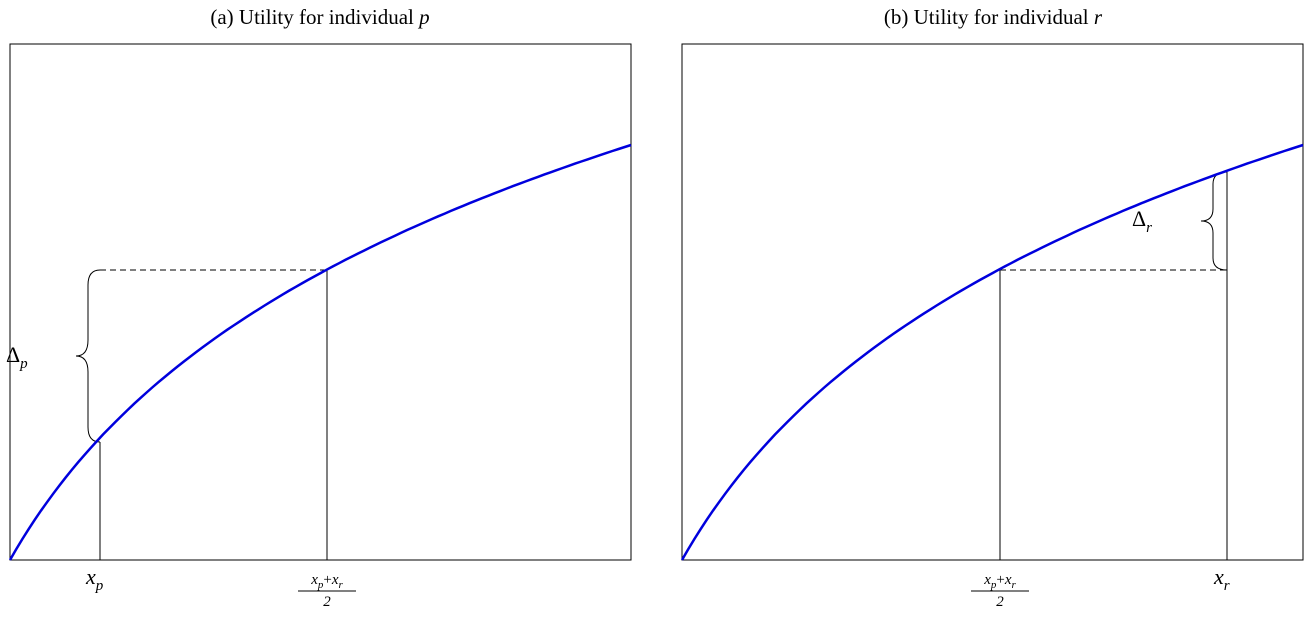 The width and height of the screenshot is (1314, 618). I want to click on title-var: p, so click(423, 17).